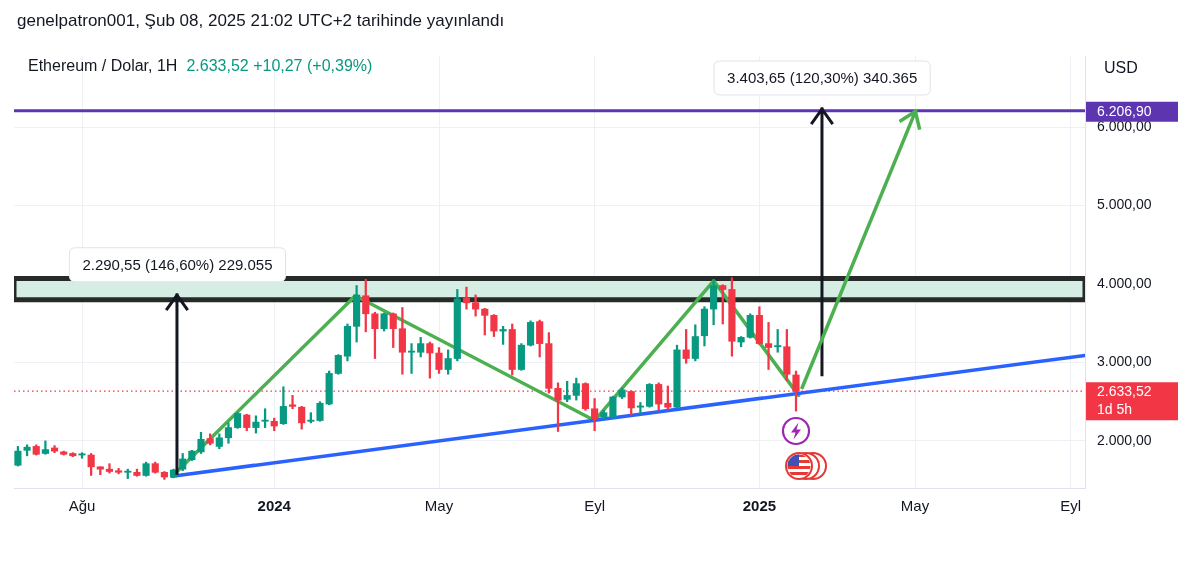 The height and width of the screenshot is (580, 1200). Describe the element at coordinates (1121, 68) in the screenshot. I see `y-axis-title: USD` at that location.